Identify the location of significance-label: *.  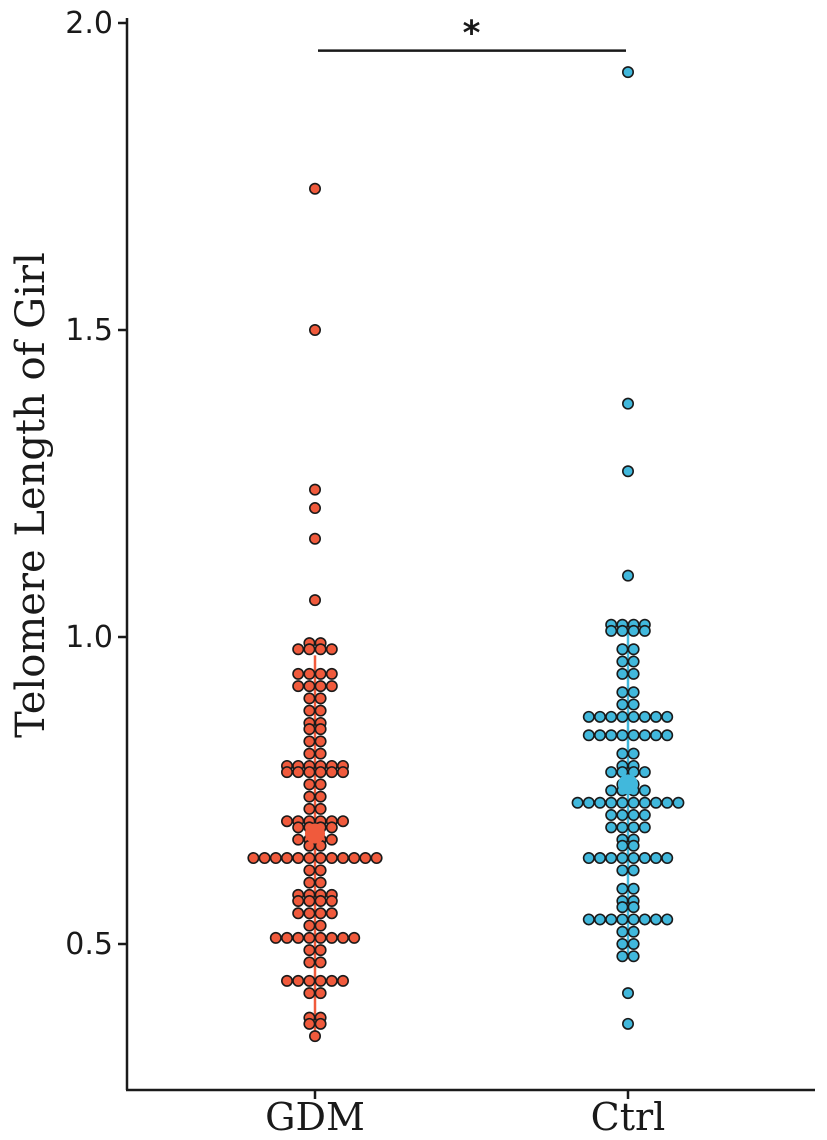
(472, 34).